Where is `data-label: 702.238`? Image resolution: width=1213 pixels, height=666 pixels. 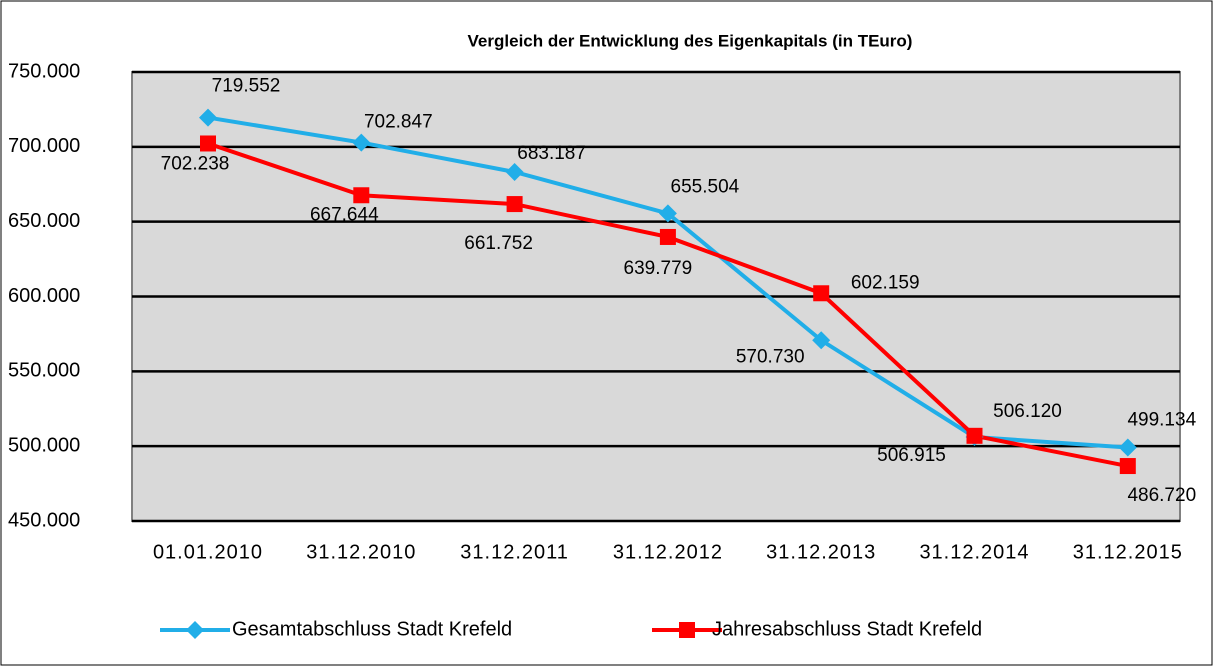
data-label: 702.238 is located at coordinates (195, 163).